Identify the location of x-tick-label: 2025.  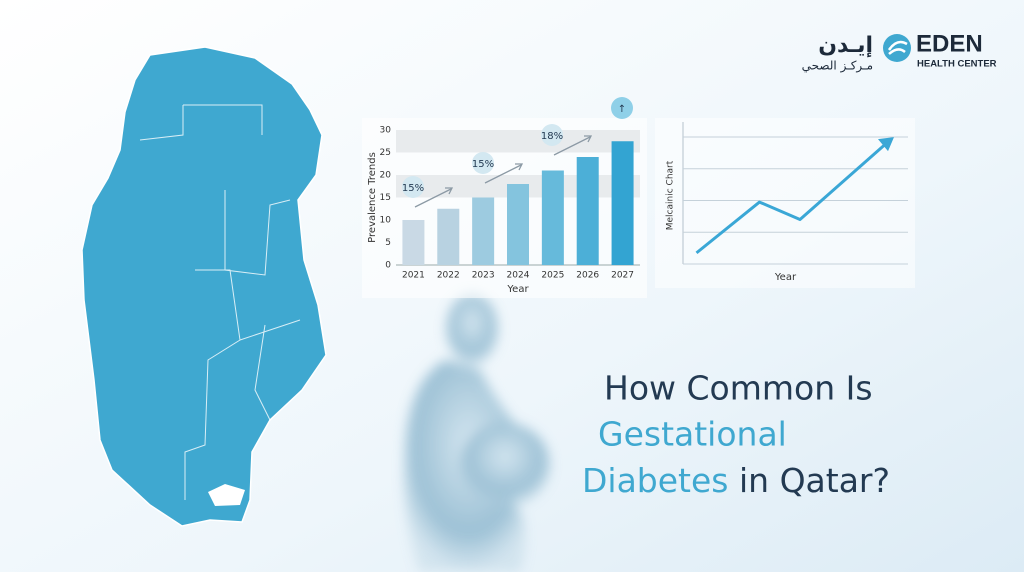
(552, 276).